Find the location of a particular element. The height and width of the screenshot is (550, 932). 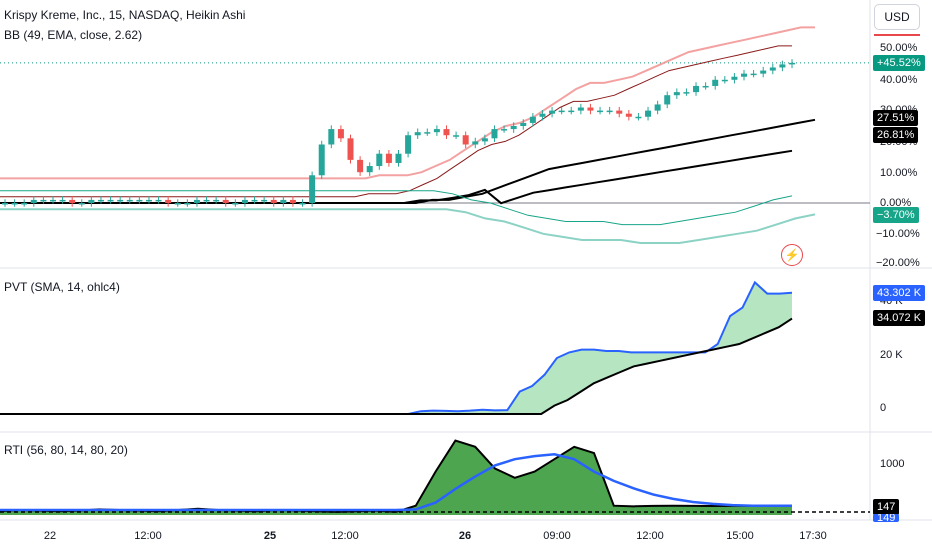

price-axis-label: 0.00% is located at coordinates (896, 203).